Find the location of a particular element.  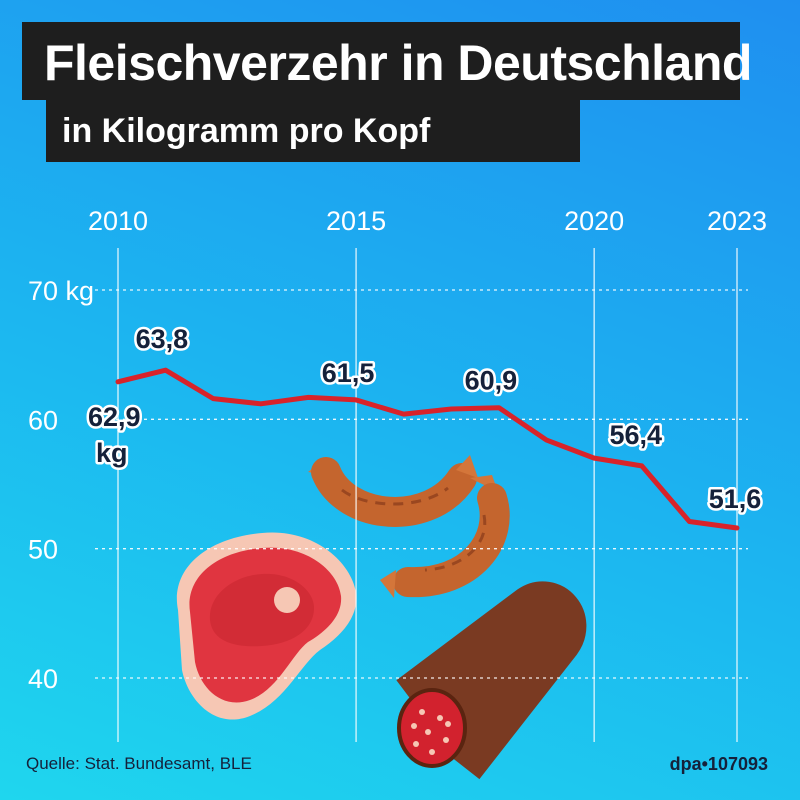

data-label: 61,5 is located at coordinates (348, 373).